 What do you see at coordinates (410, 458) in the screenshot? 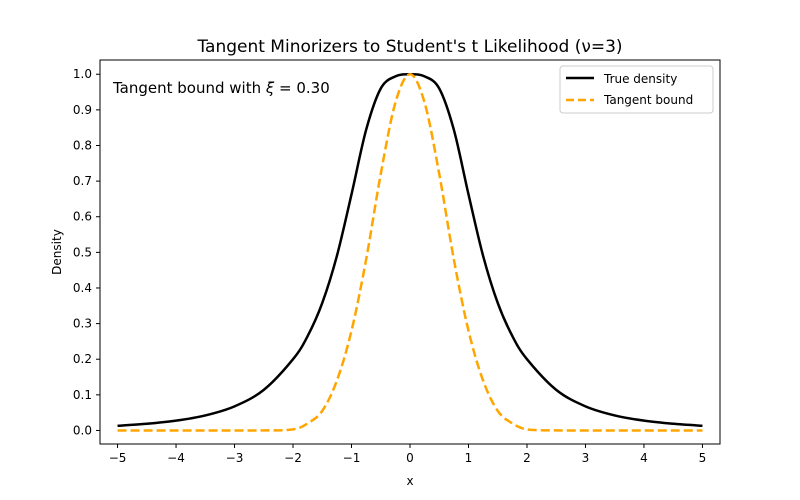
I see `x-tick-label: 0` at bounding box center [410, 458].